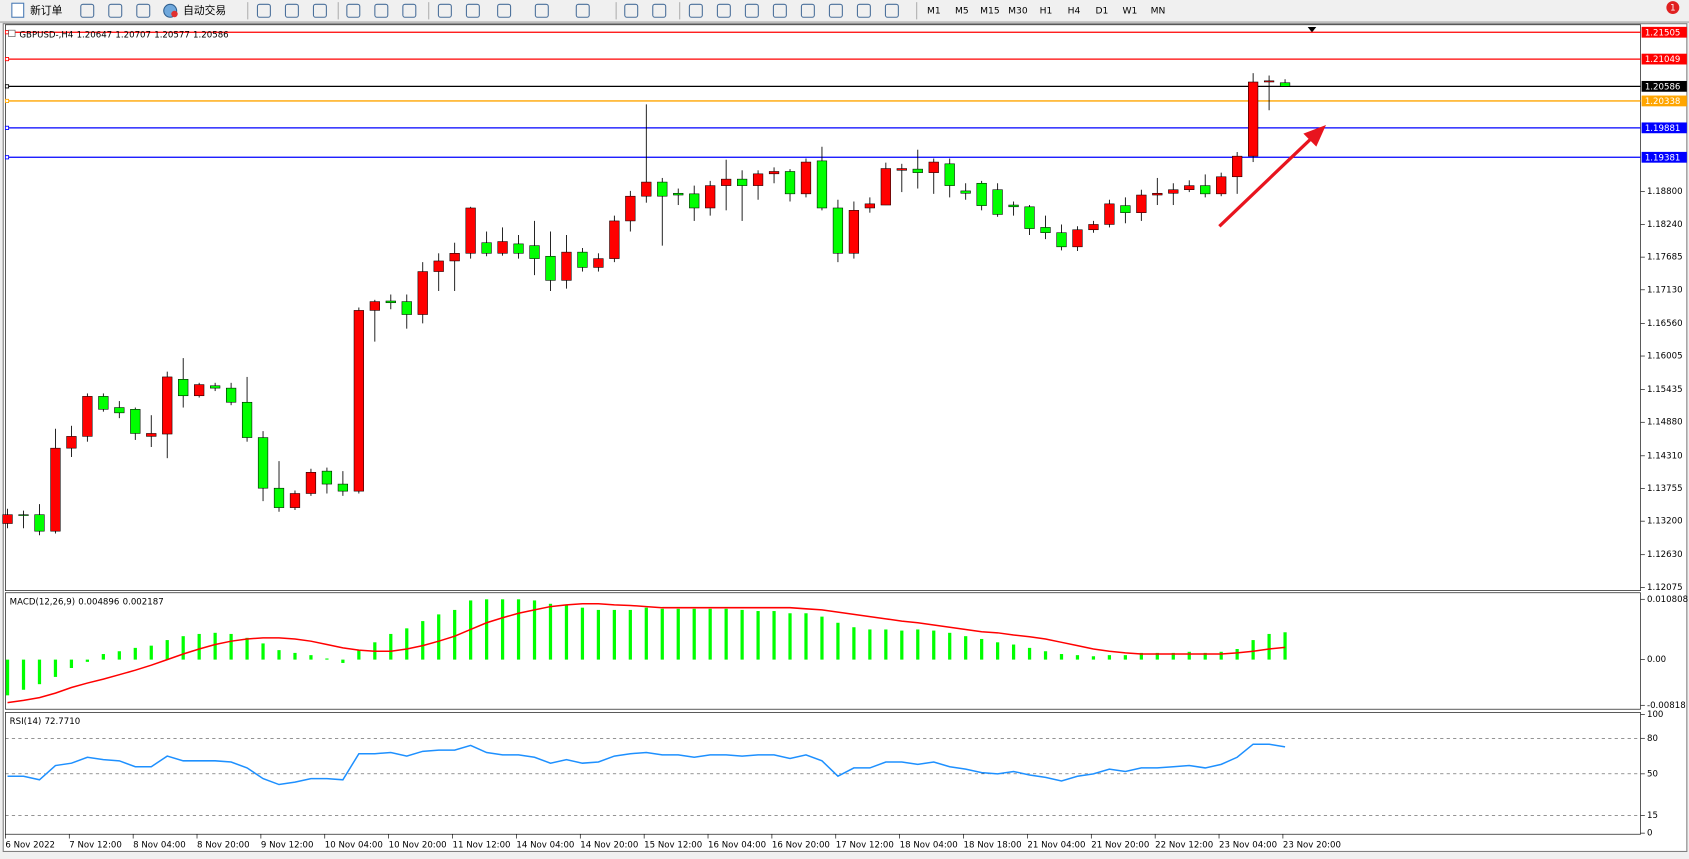  I want to click on timeframe-button: D1, so click(1102, 11).